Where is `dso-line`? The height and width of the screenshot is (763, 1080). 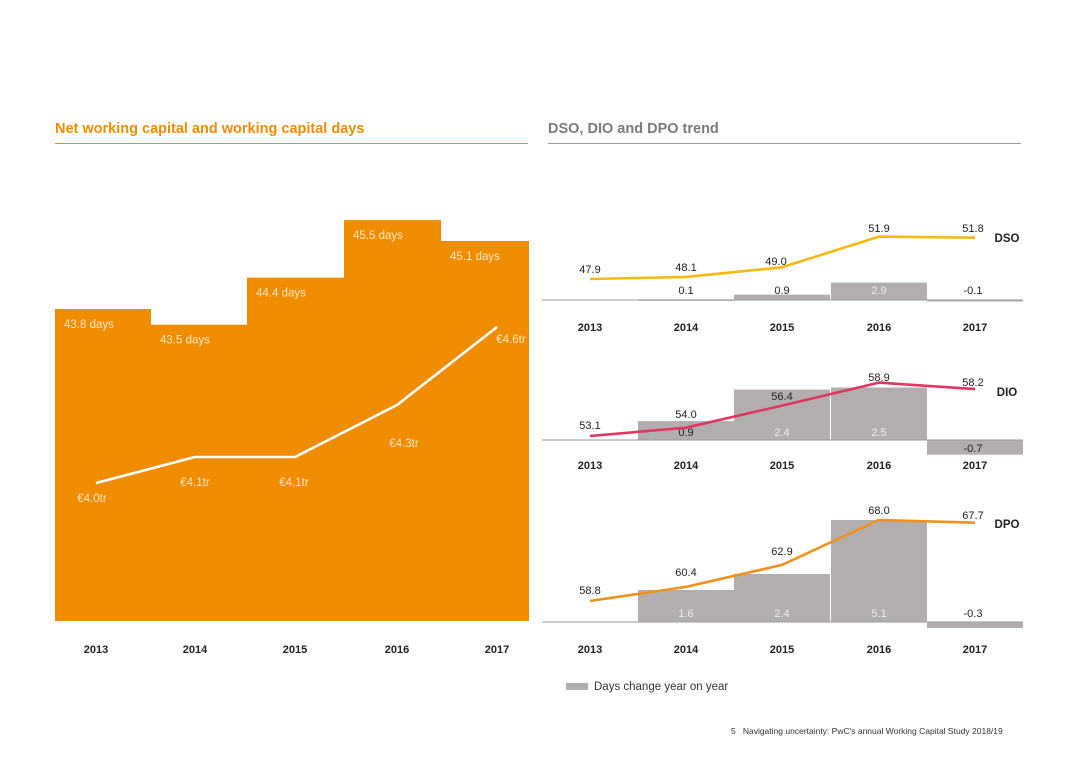
dso-line is located at coordinates (782, 258).